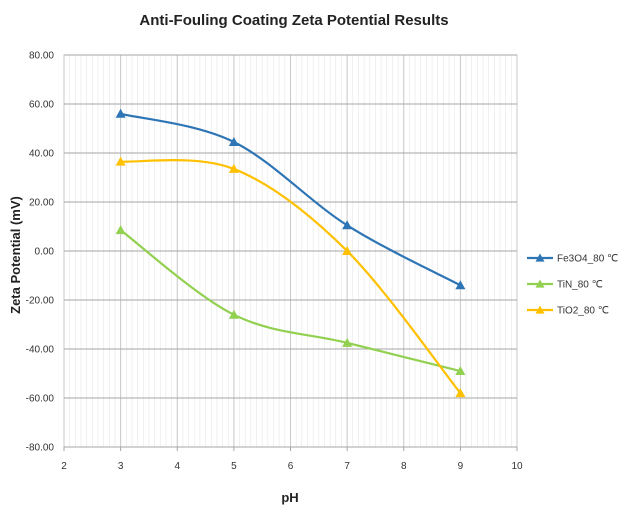 Image resolution: width=618 pixels, height=510 pixels. I want to click on legend-item-tio2: TiO2_80 ℃, so click(568, 311).